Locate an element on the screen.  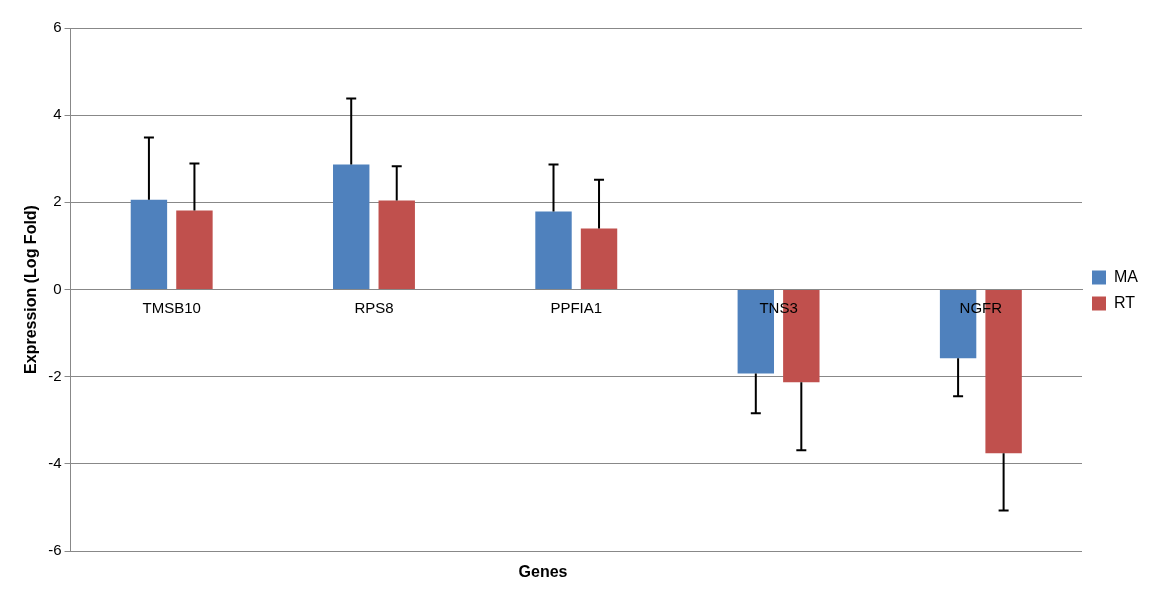
y-tick-label: 6 is located at coordinates (57, 27).